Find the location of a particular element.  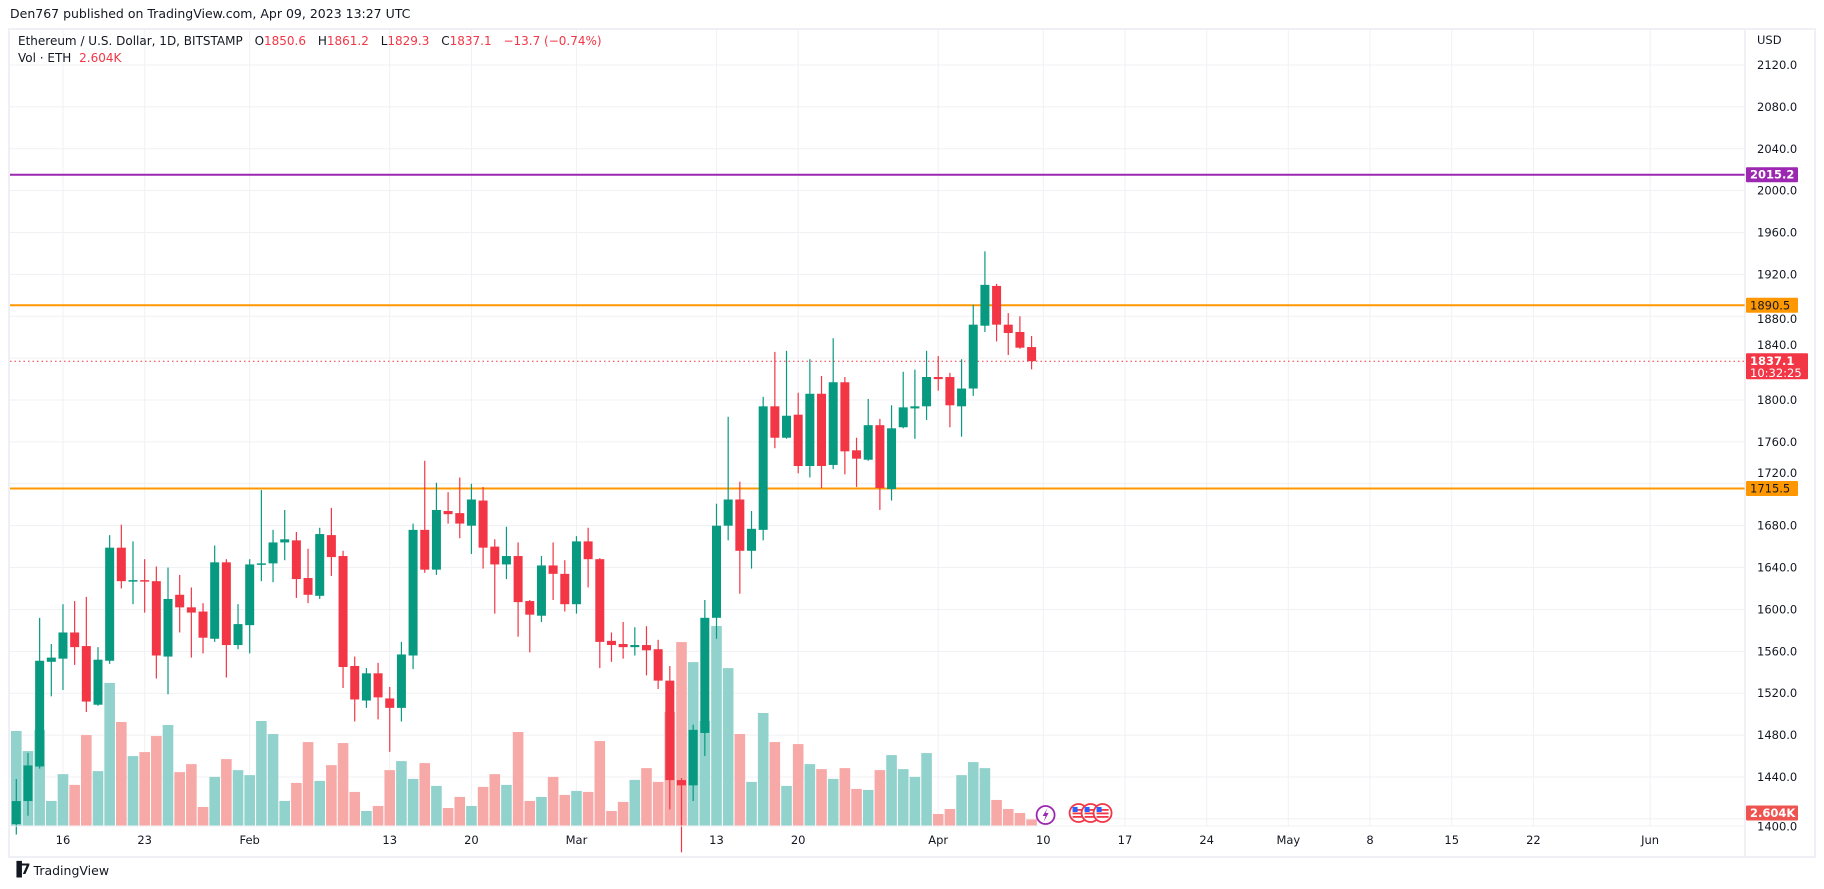

legend-symbol: Ethereum / U.S. Dollar, 1D, BITSTAMP is located at coordinates (130, 41).